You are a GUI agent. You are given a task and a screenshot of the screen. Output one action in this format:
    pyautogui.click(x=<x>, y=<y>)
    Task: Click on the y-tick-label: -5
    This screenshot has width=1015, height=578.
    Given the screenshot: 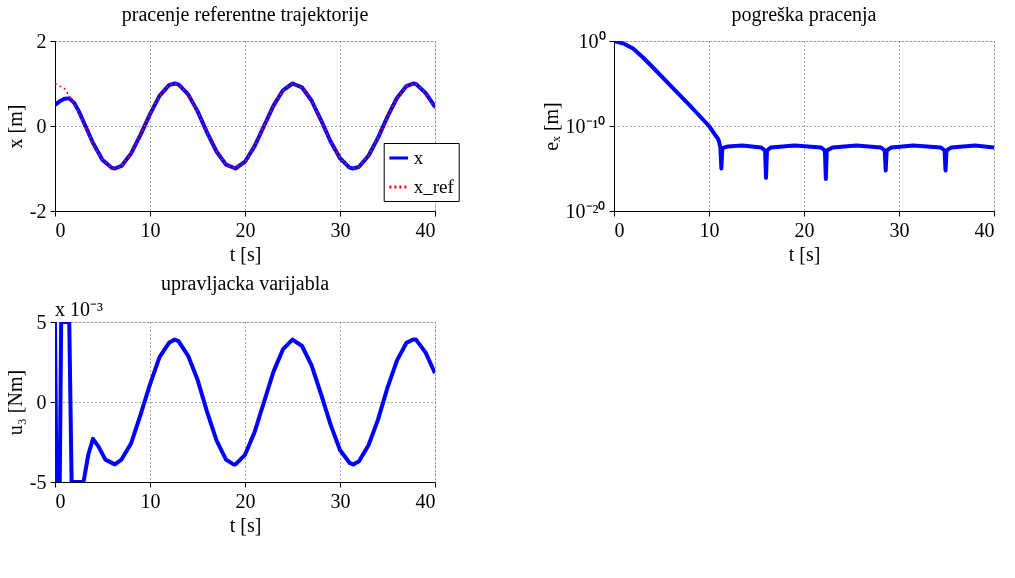 What is the action you would take?
    pyautogui.click(x=38, y=481)
    